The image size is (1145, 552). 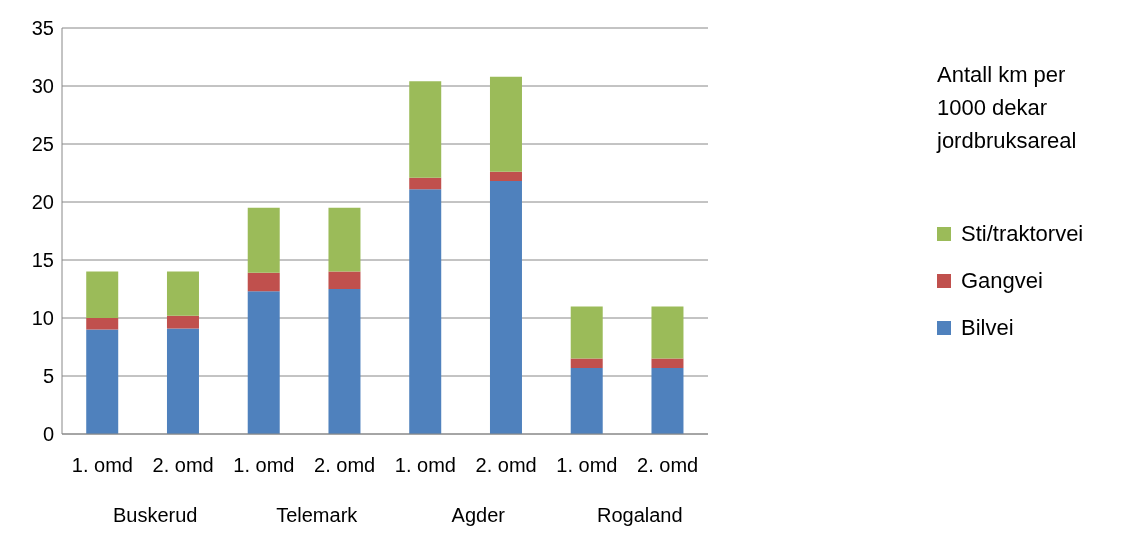 I want to click on y-tick-label: 0, so click(x=48, y=434).